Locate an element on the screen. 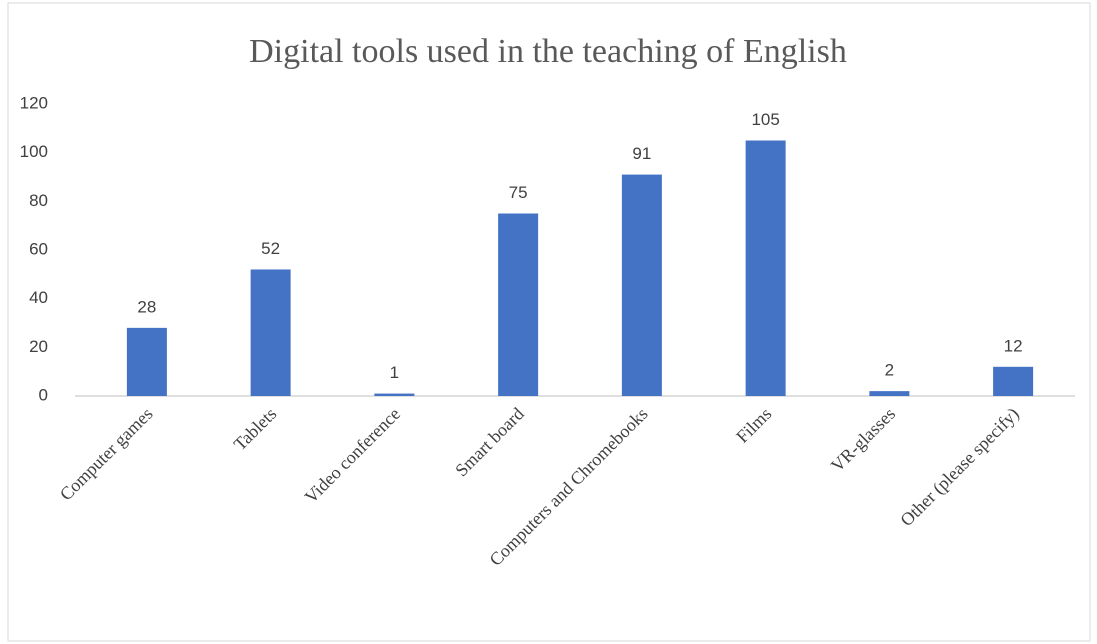 The image size is (1097, 644). data-label: 91 is located at coordinates (641, 153).